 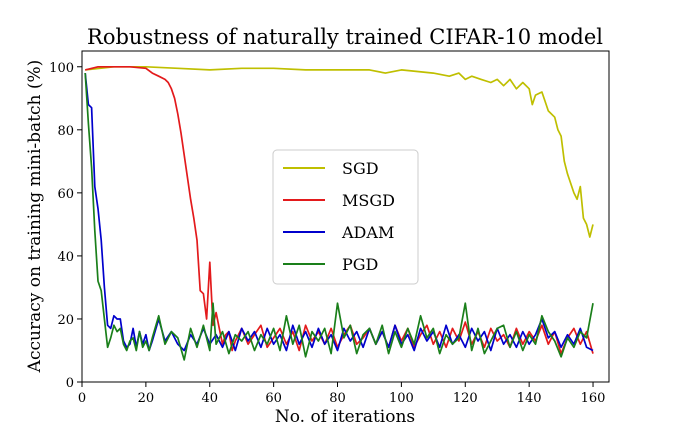 What do you see at coordinates (82, 398) in the screenshot?
I see `x-tick-label: 0` at bounding box center [82, 398].